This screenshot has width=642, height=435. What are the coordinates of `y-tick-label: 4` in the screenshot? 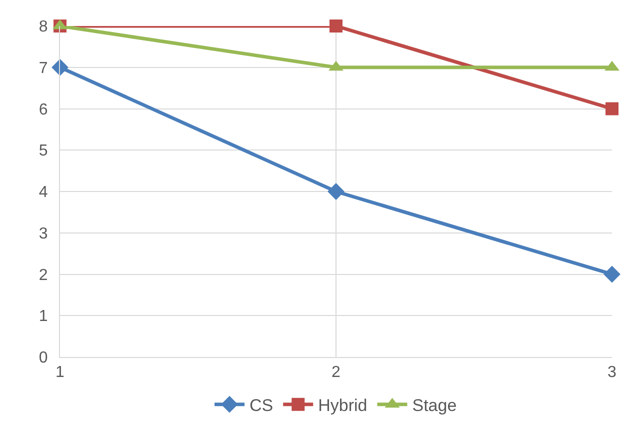 It's located at (43, 193).